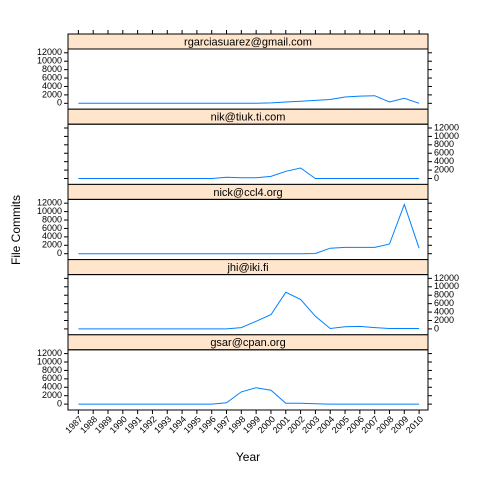 Image resolution: width=480 pixels, height=480 pixels. Describe the element at coordinates (247, 193) in the screenshot. I see `panel-title: nick@ccl4.org` at that location.